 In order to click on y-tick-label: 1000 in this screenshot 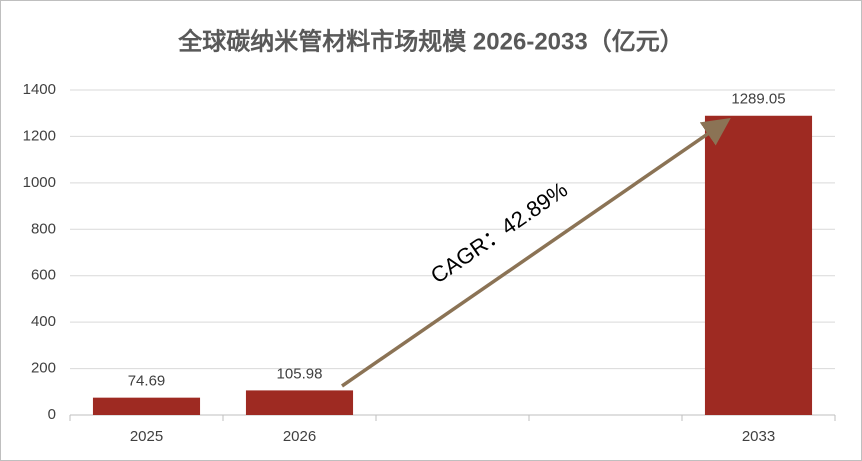, I will do `click(39, 182)`.